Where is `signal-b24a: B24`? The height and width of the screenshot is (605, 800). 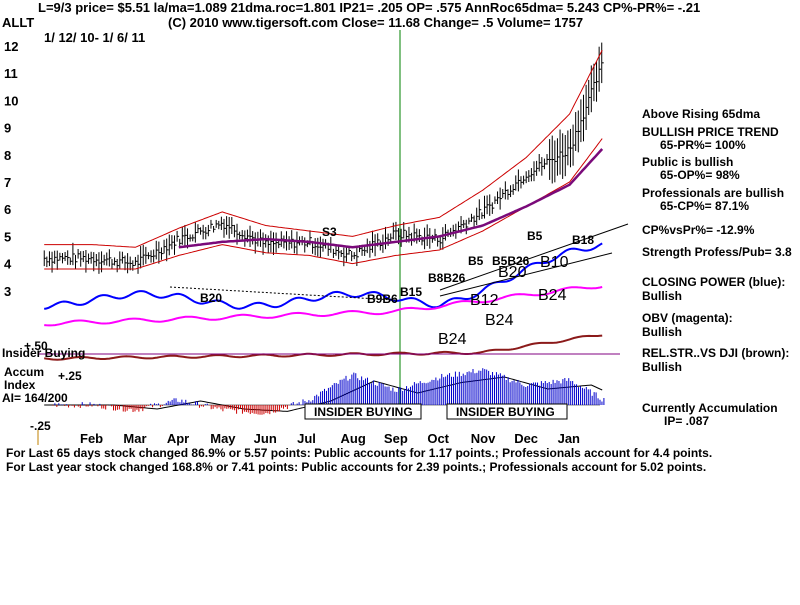
signal-b24a: B24 is located at coordinates (552, 295).